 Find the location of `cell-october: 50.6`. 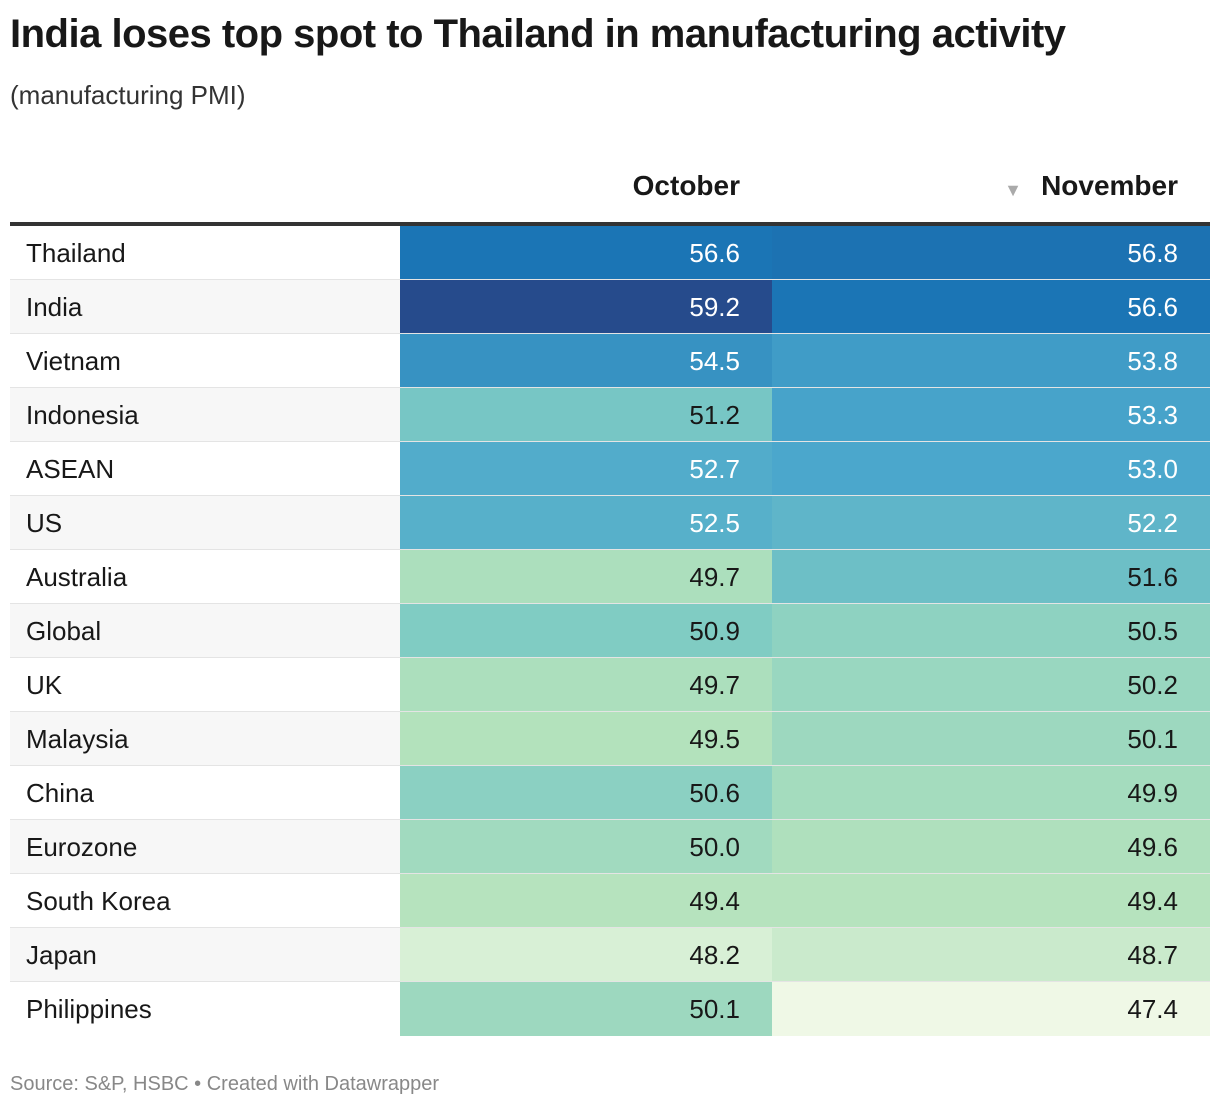

cell-october: 50.6 is located at coordinates (586, 792).